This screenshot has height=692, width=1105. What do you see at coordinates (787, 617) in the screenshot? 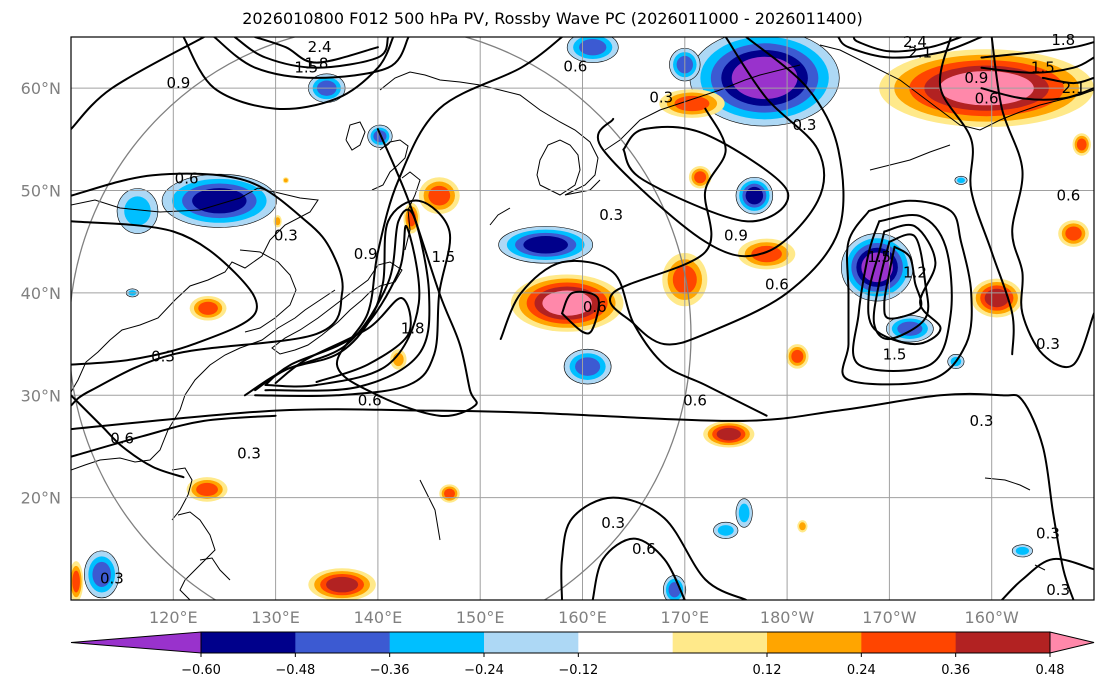
I see `longitude-label: 180°W` at bounding box center [787, 617].